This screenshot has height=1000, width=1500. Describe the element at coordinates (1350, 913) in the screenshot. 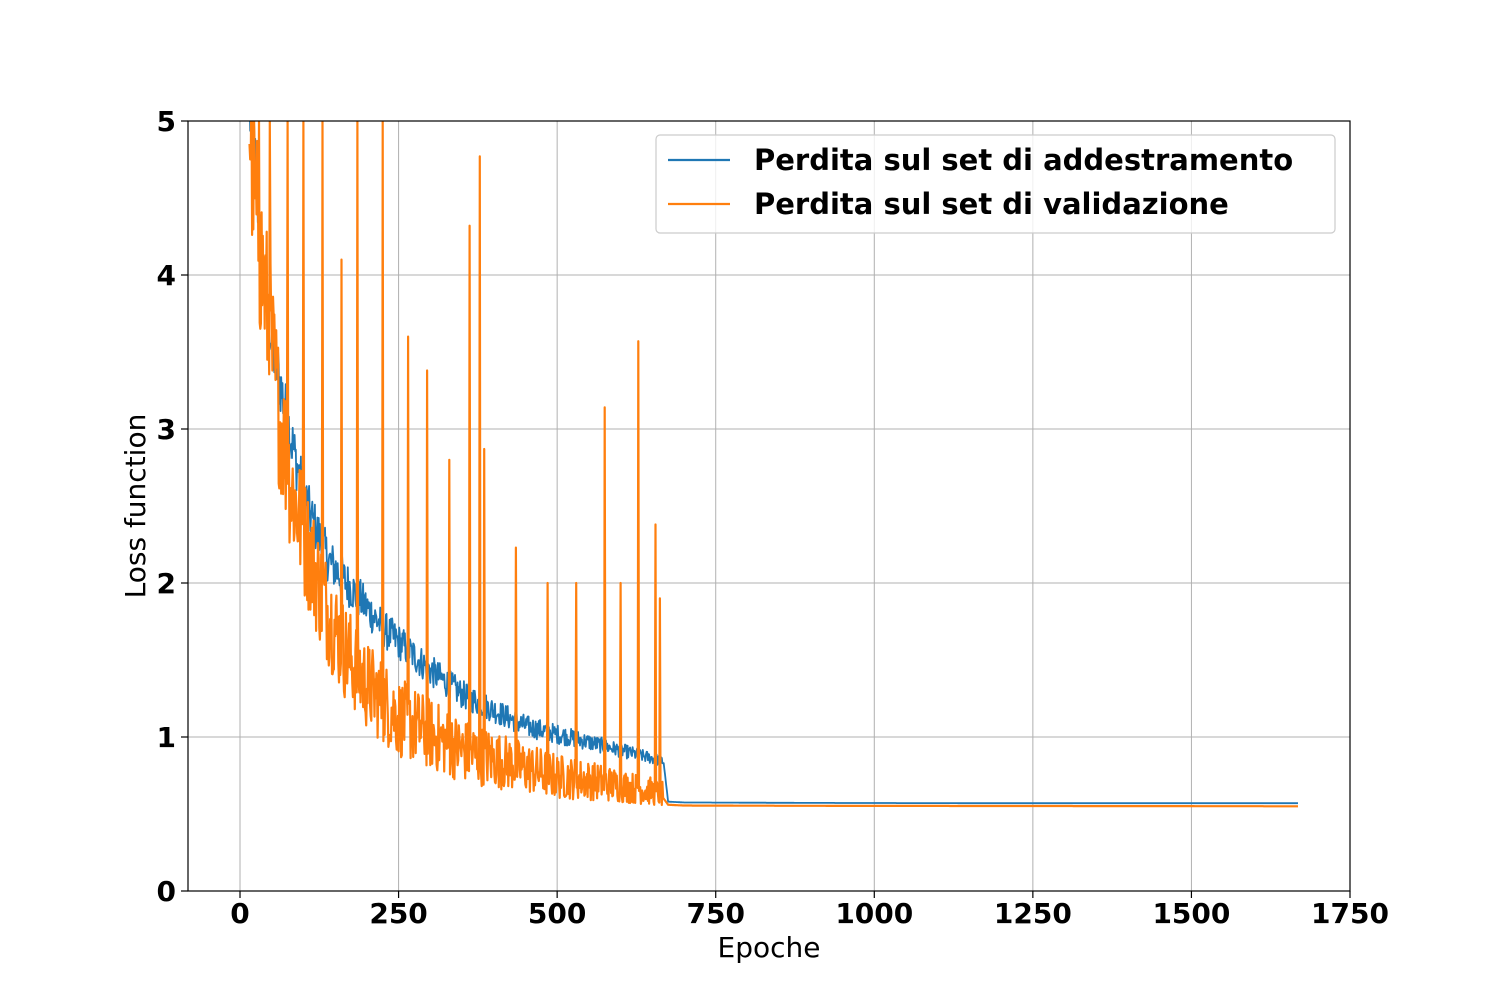

I see `x-tick-label: 1750` at that location.